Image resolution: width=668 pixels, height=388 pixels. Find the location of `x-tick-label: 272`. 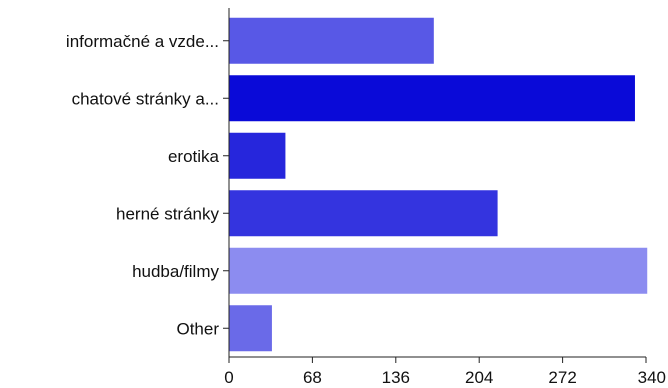

x-tick-label: 272 is located at coordinates (562, 377).